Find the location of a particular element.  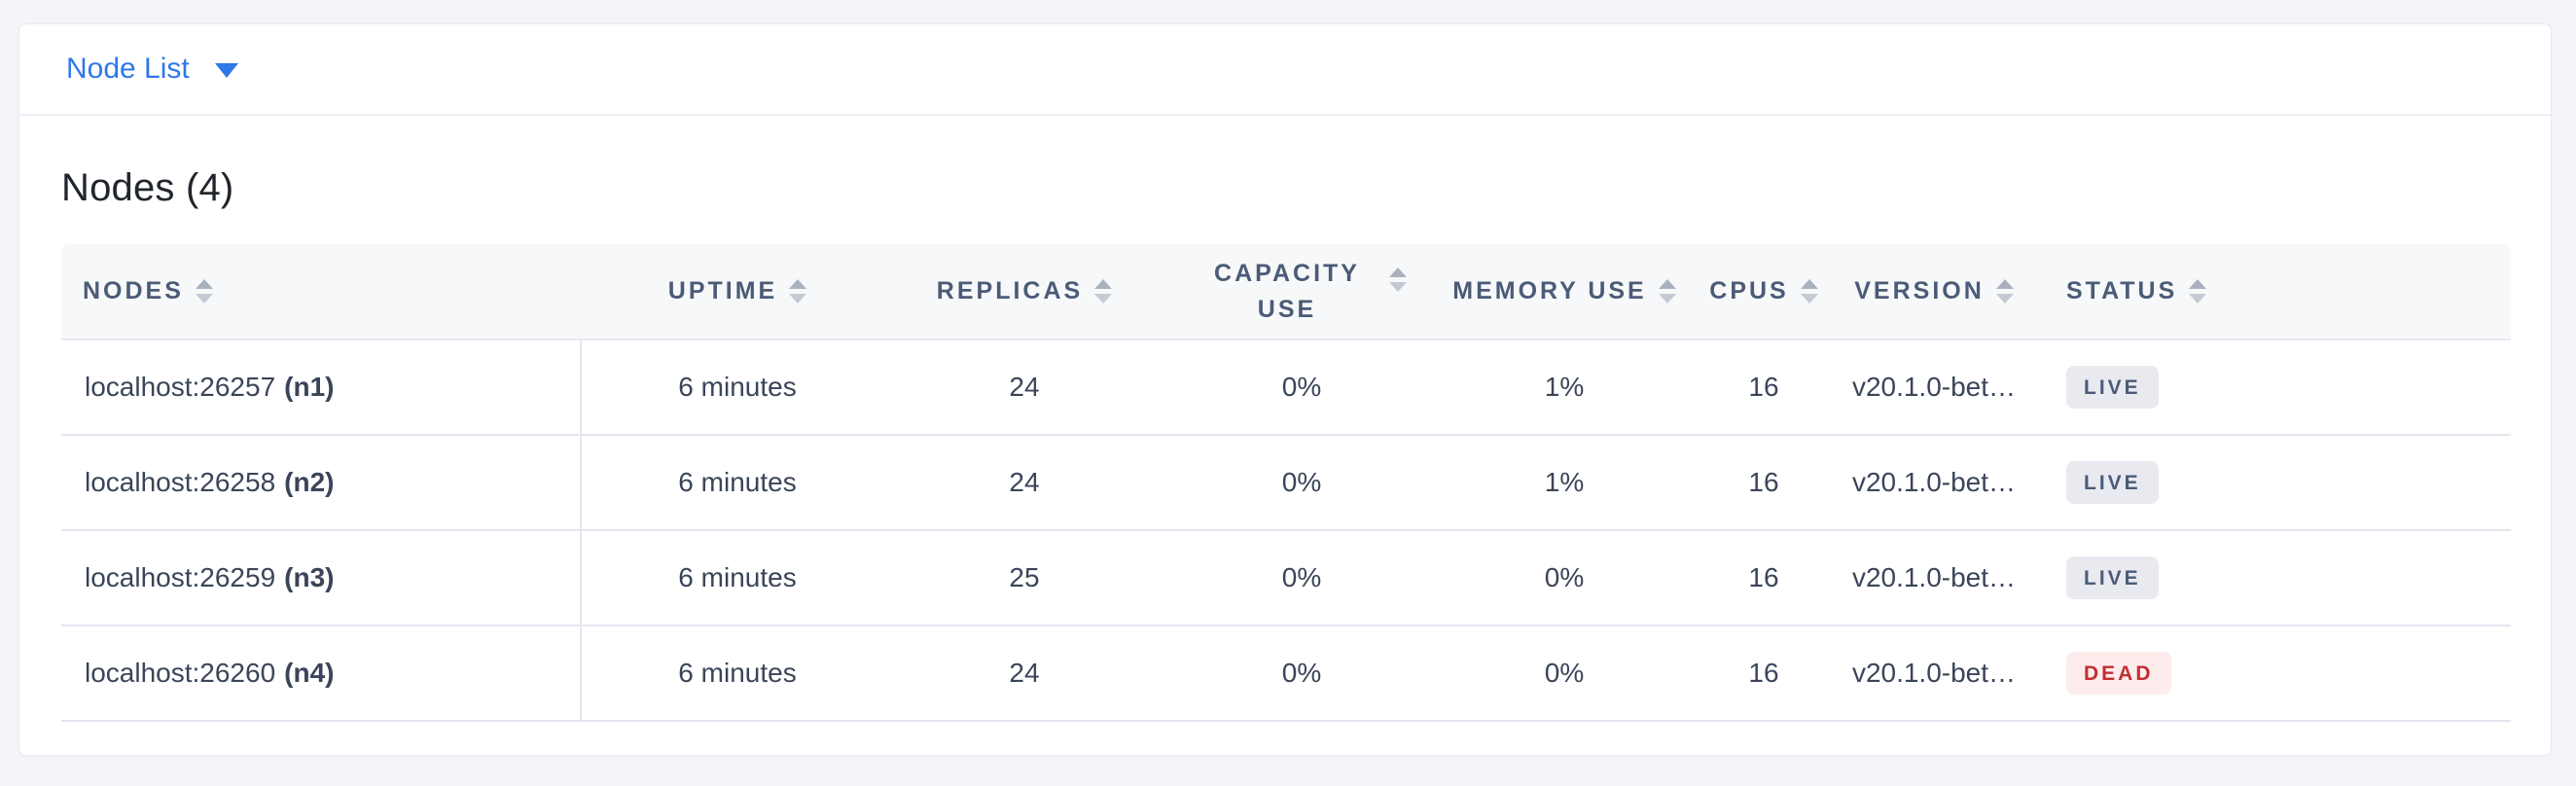

node-list-dropdown: Node List is located at coordinates (152, 69).